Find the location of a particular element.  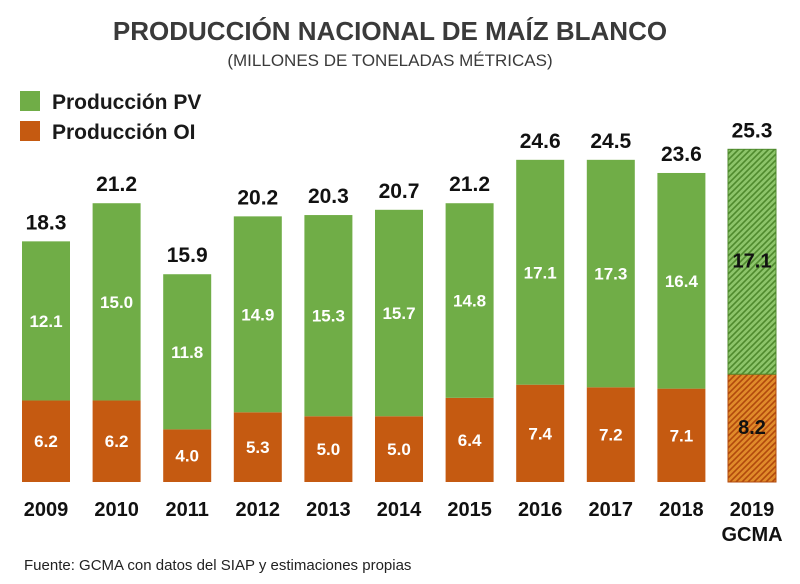

chart-subtitle: (MILLONES DE TONELADAS MÉTRICAS) is located at coordinates (389, 60).